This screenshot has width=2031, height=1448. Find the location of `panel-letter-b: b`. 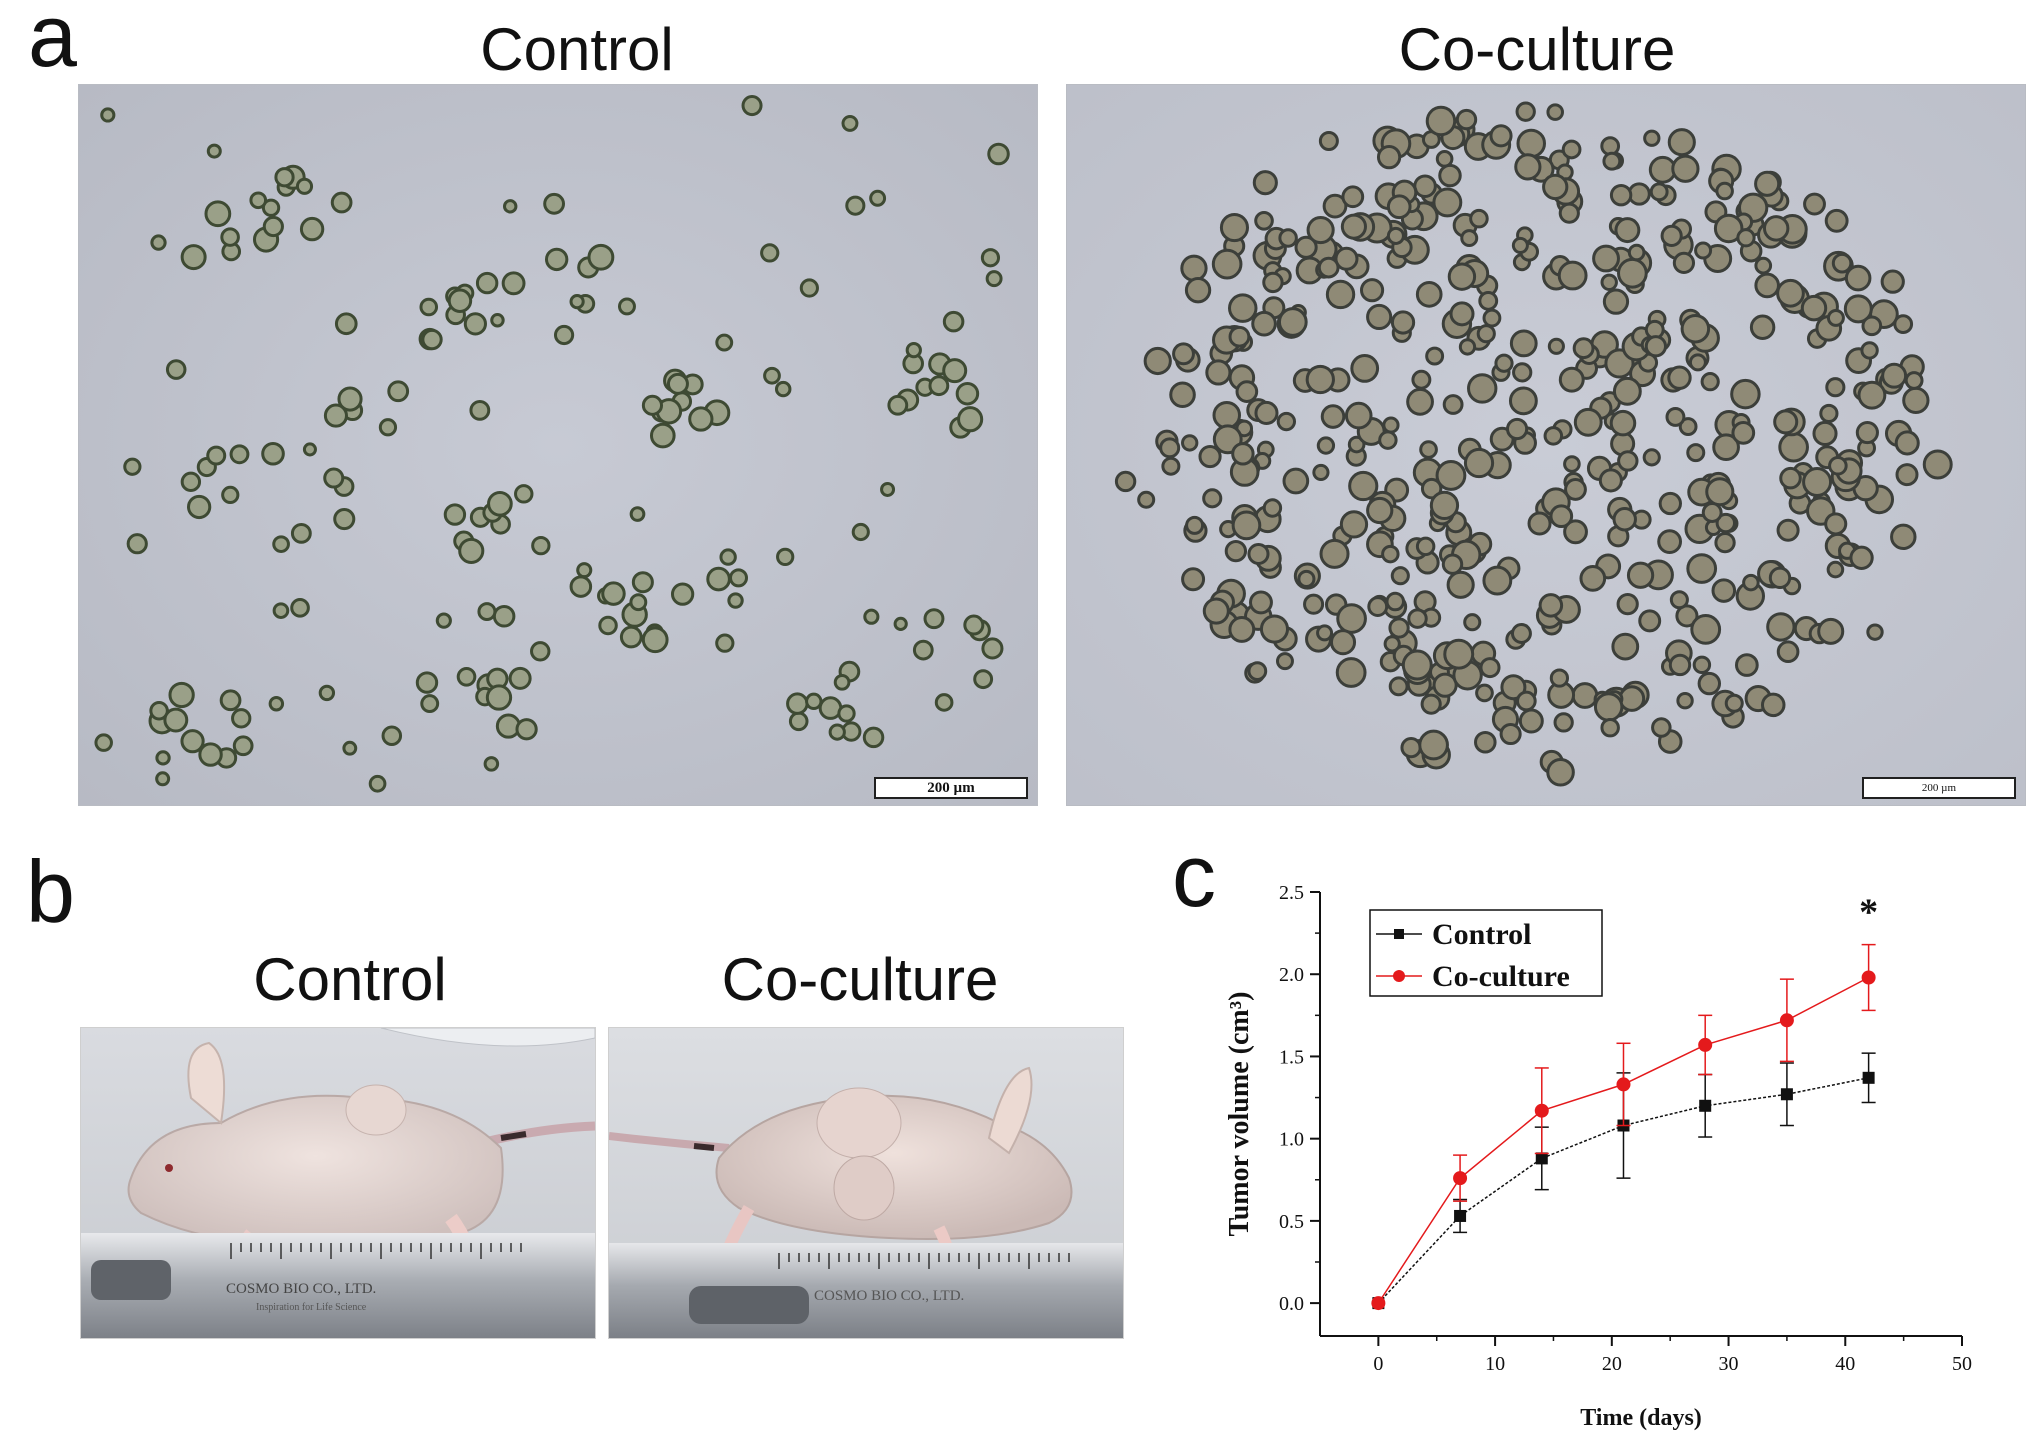

panel-letter-b: b is located at coordinates (50, 891).